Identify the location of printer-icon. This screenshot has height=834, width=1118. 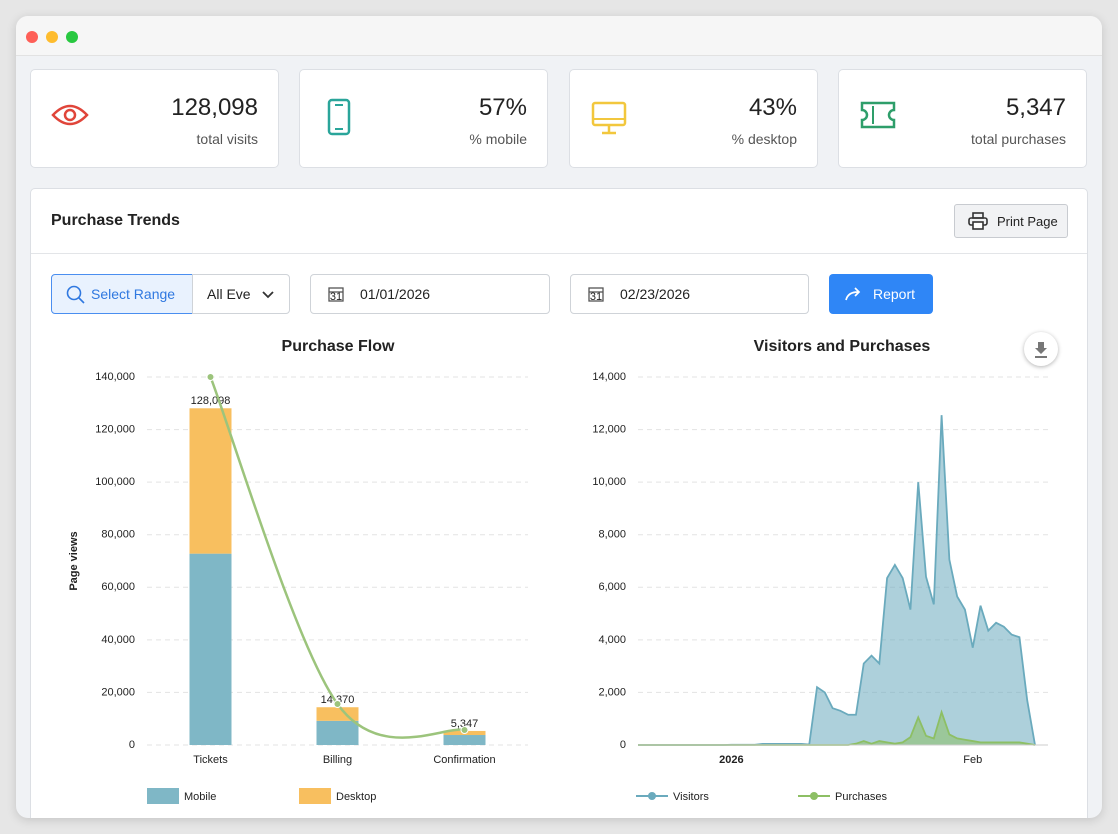
(978, 221).